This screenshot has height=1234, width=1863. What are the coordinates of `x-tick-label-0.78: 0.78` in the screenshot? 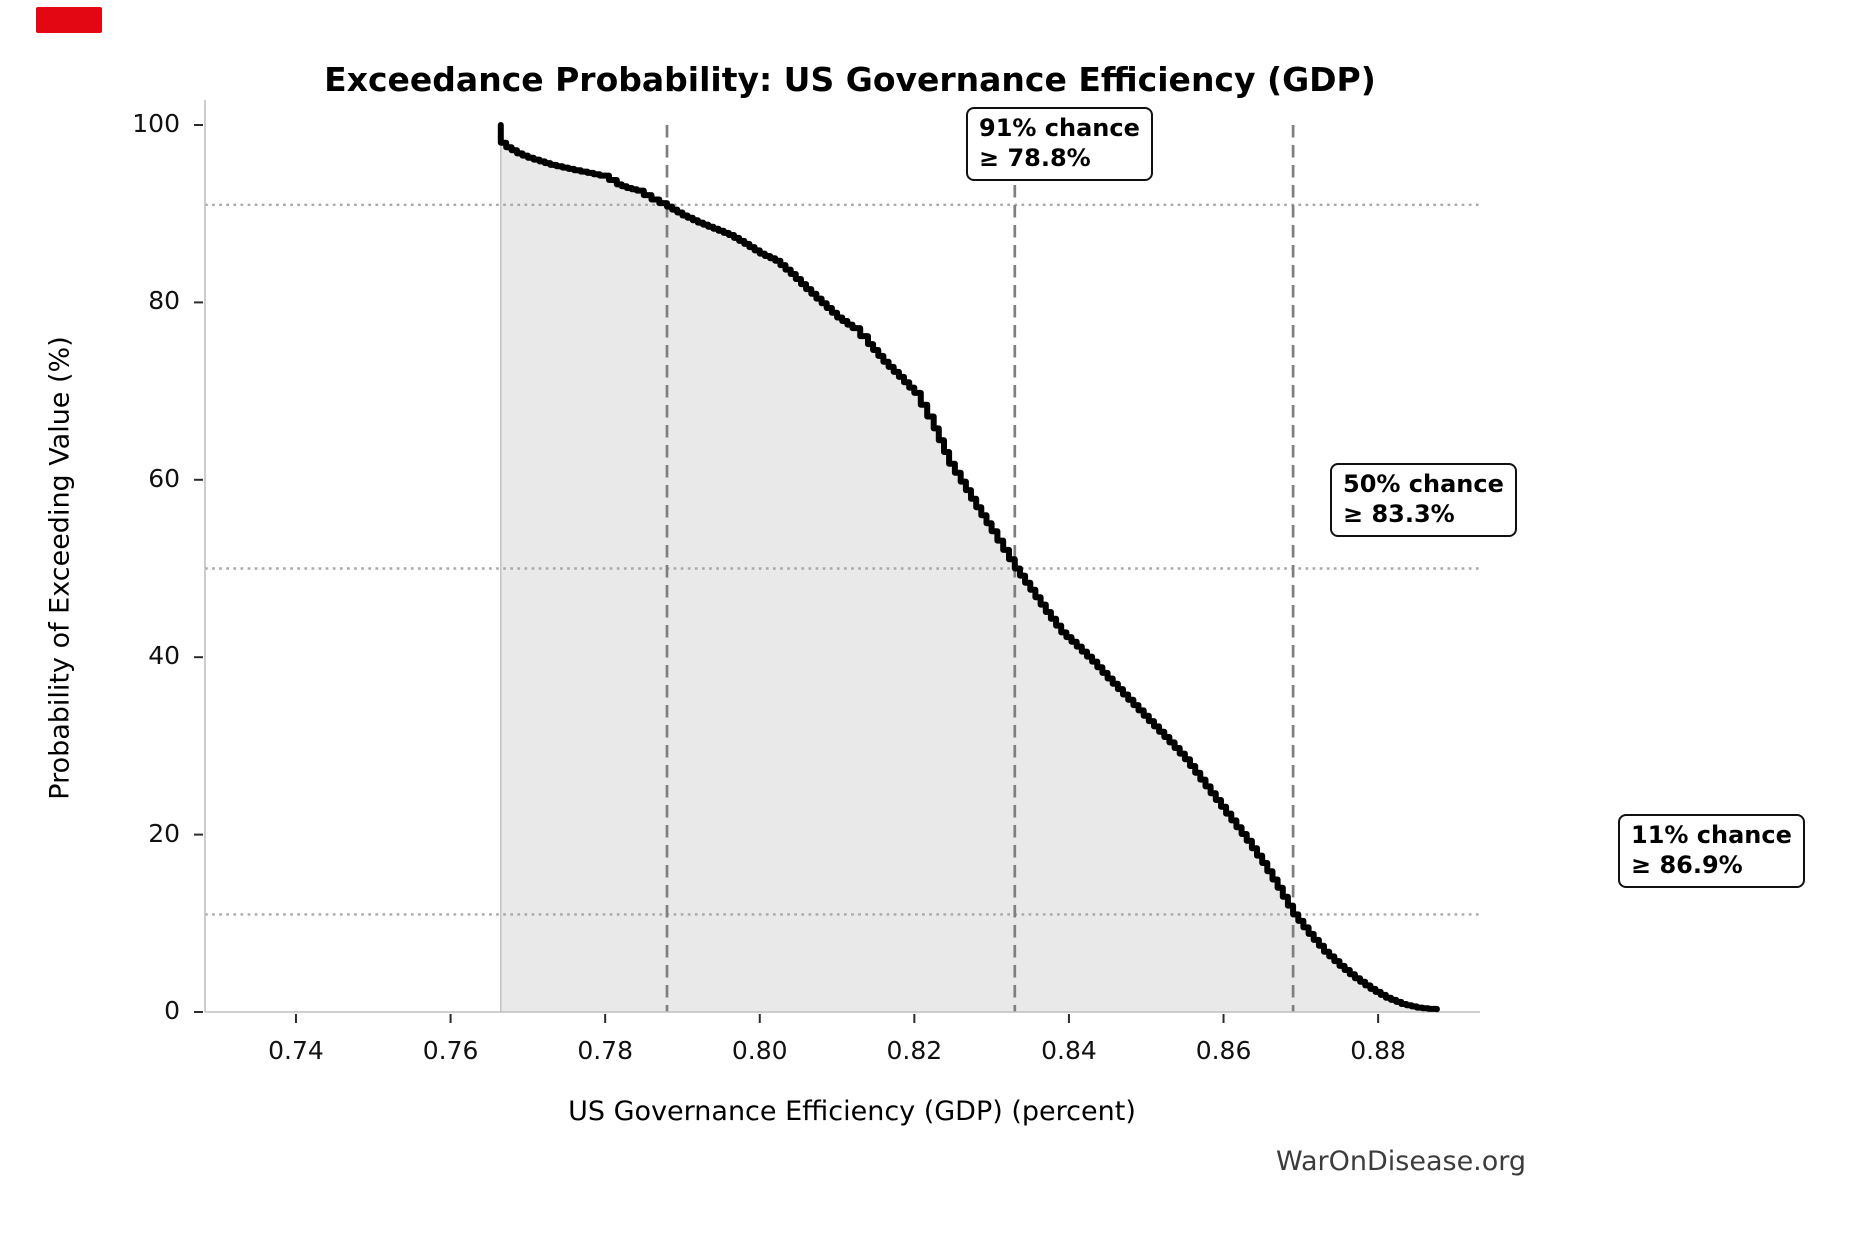 It's located at (605, 1050).